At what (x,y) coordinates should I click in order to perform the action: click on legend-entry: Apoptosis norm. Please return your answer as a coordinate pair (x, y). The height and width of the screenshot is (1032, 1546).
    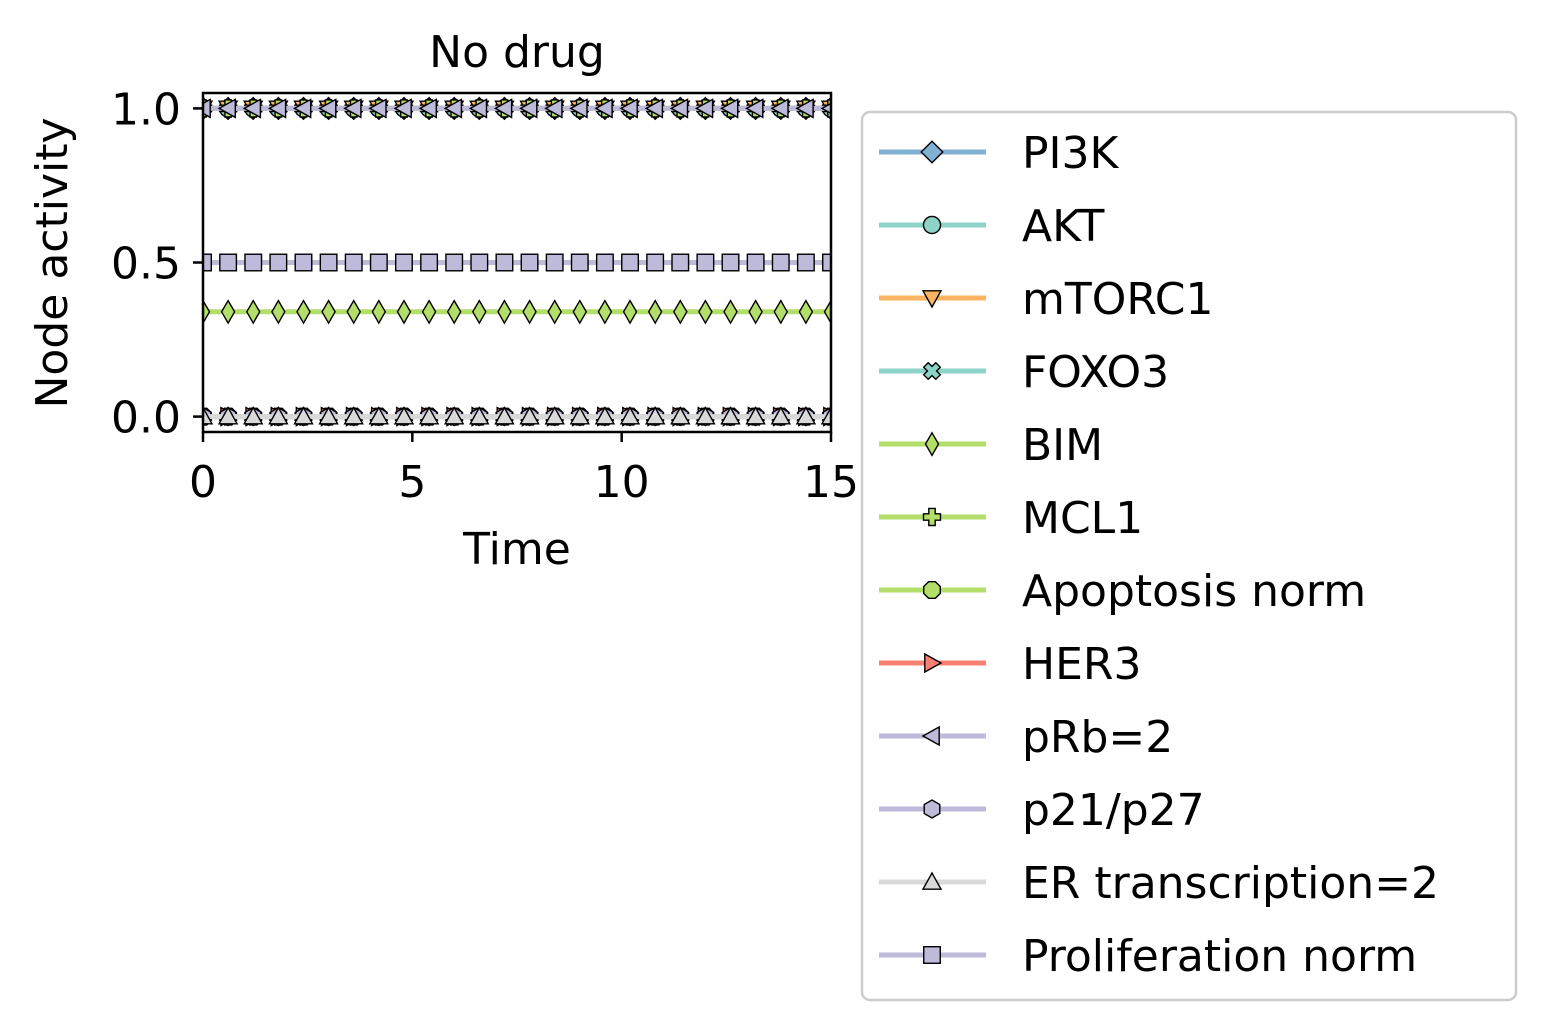
    Looking at the image, I should click on (1122, 591).